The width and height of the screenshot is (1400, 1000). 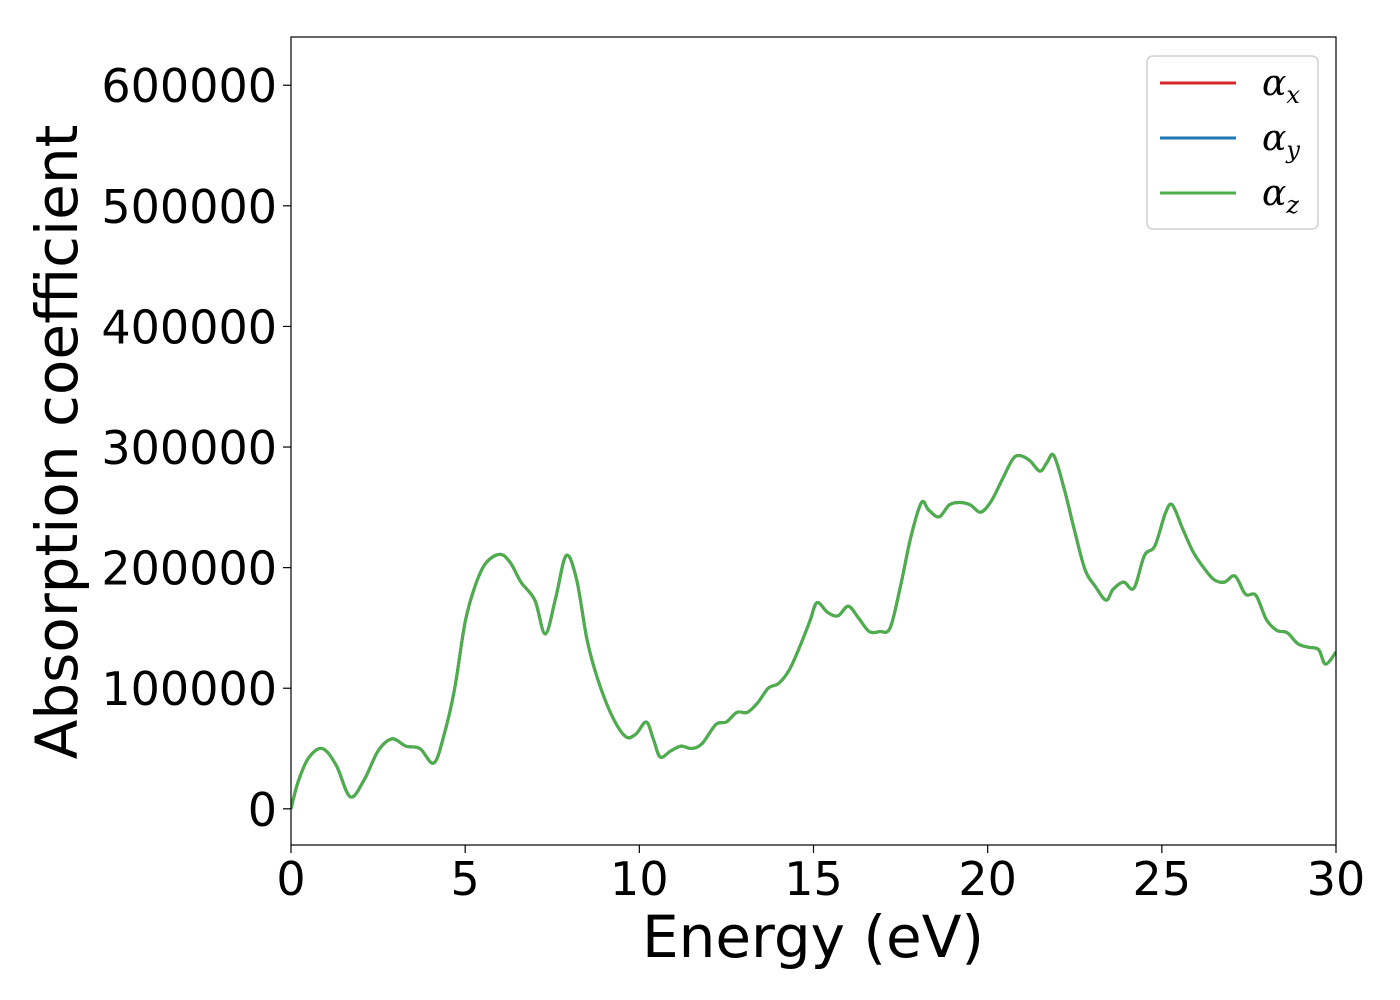 What do you see at coordinates (189, 448) in the screenshot?
I see `y-tick-label: 300000` at bounding box center [189, 448].